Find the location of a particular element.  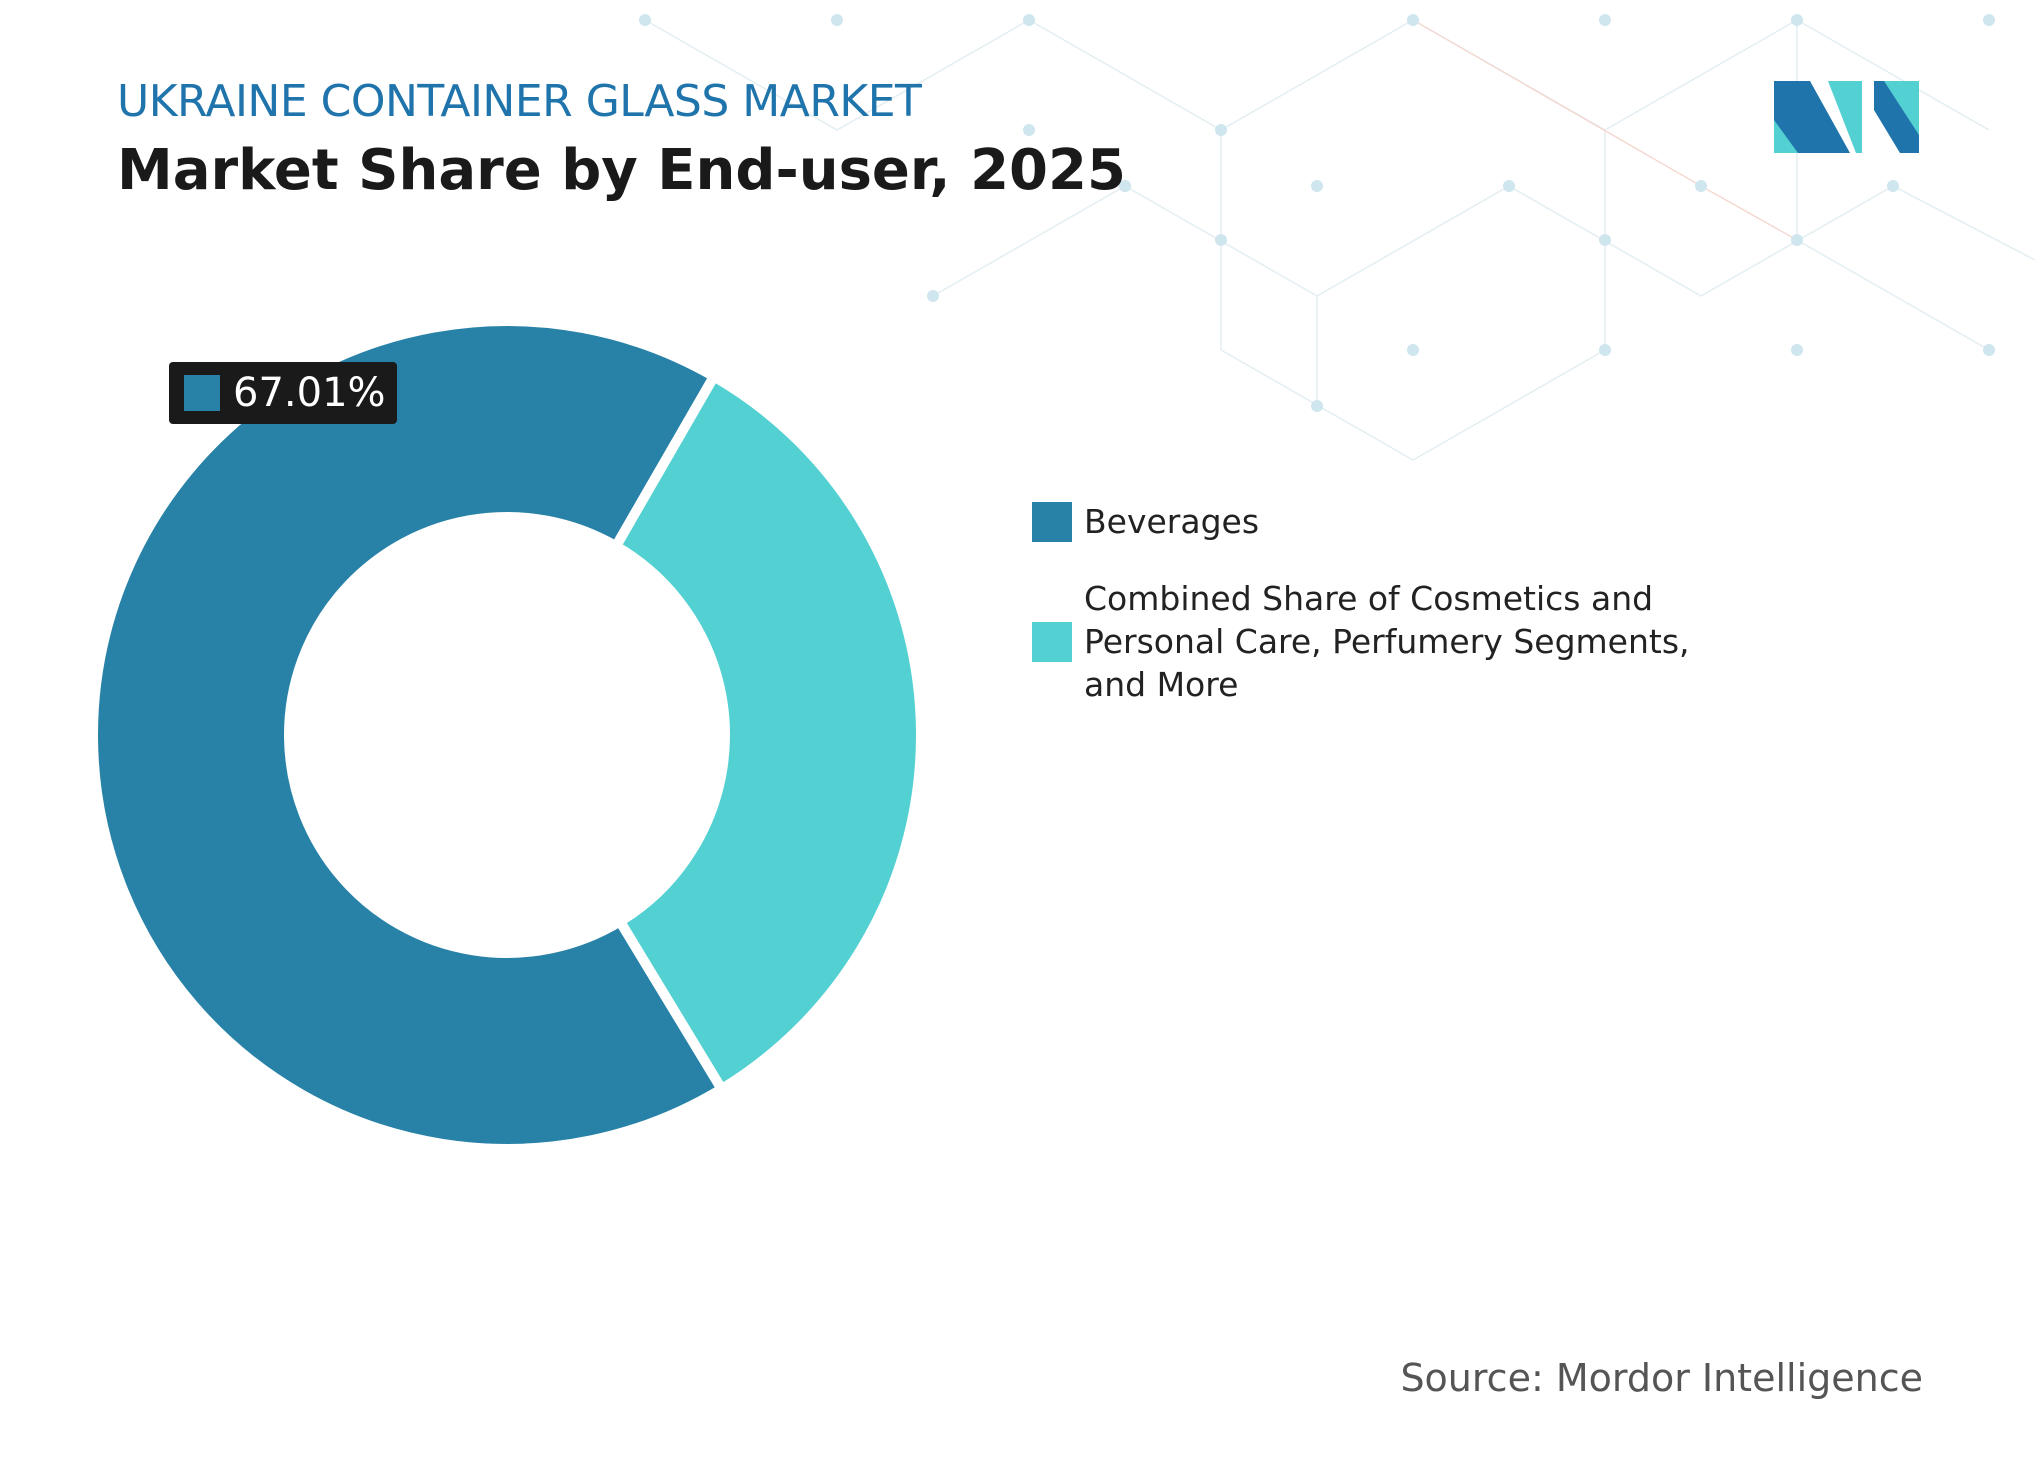

legend-item: Beverages is located at coordinates (1382, 521).